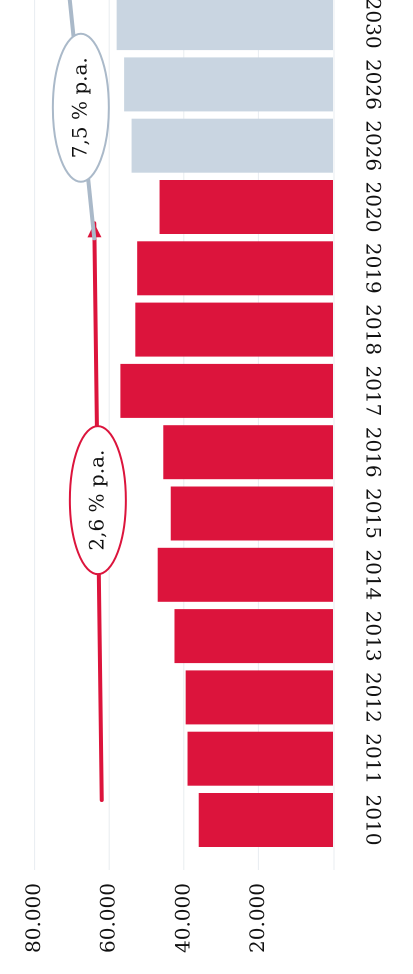  I want to click on category-label: 2011, so click(374, 758).